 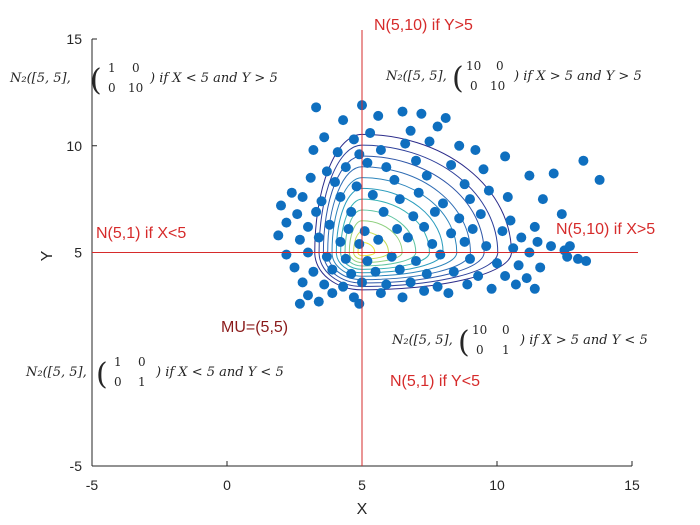 What do you see at coordinates (76, 466) in the screenshot?
I see `y-tick-label: -5` at bounding box center [76, 466].